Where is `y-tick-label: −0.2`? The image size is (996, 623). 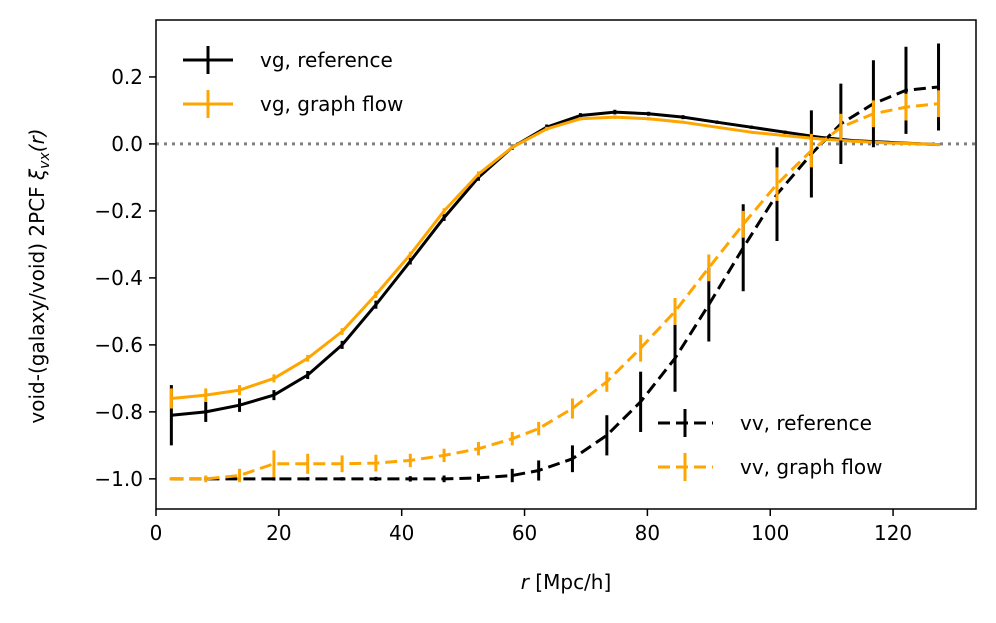
y-tick-label: −0.2 is located at coordinates (118, 211).